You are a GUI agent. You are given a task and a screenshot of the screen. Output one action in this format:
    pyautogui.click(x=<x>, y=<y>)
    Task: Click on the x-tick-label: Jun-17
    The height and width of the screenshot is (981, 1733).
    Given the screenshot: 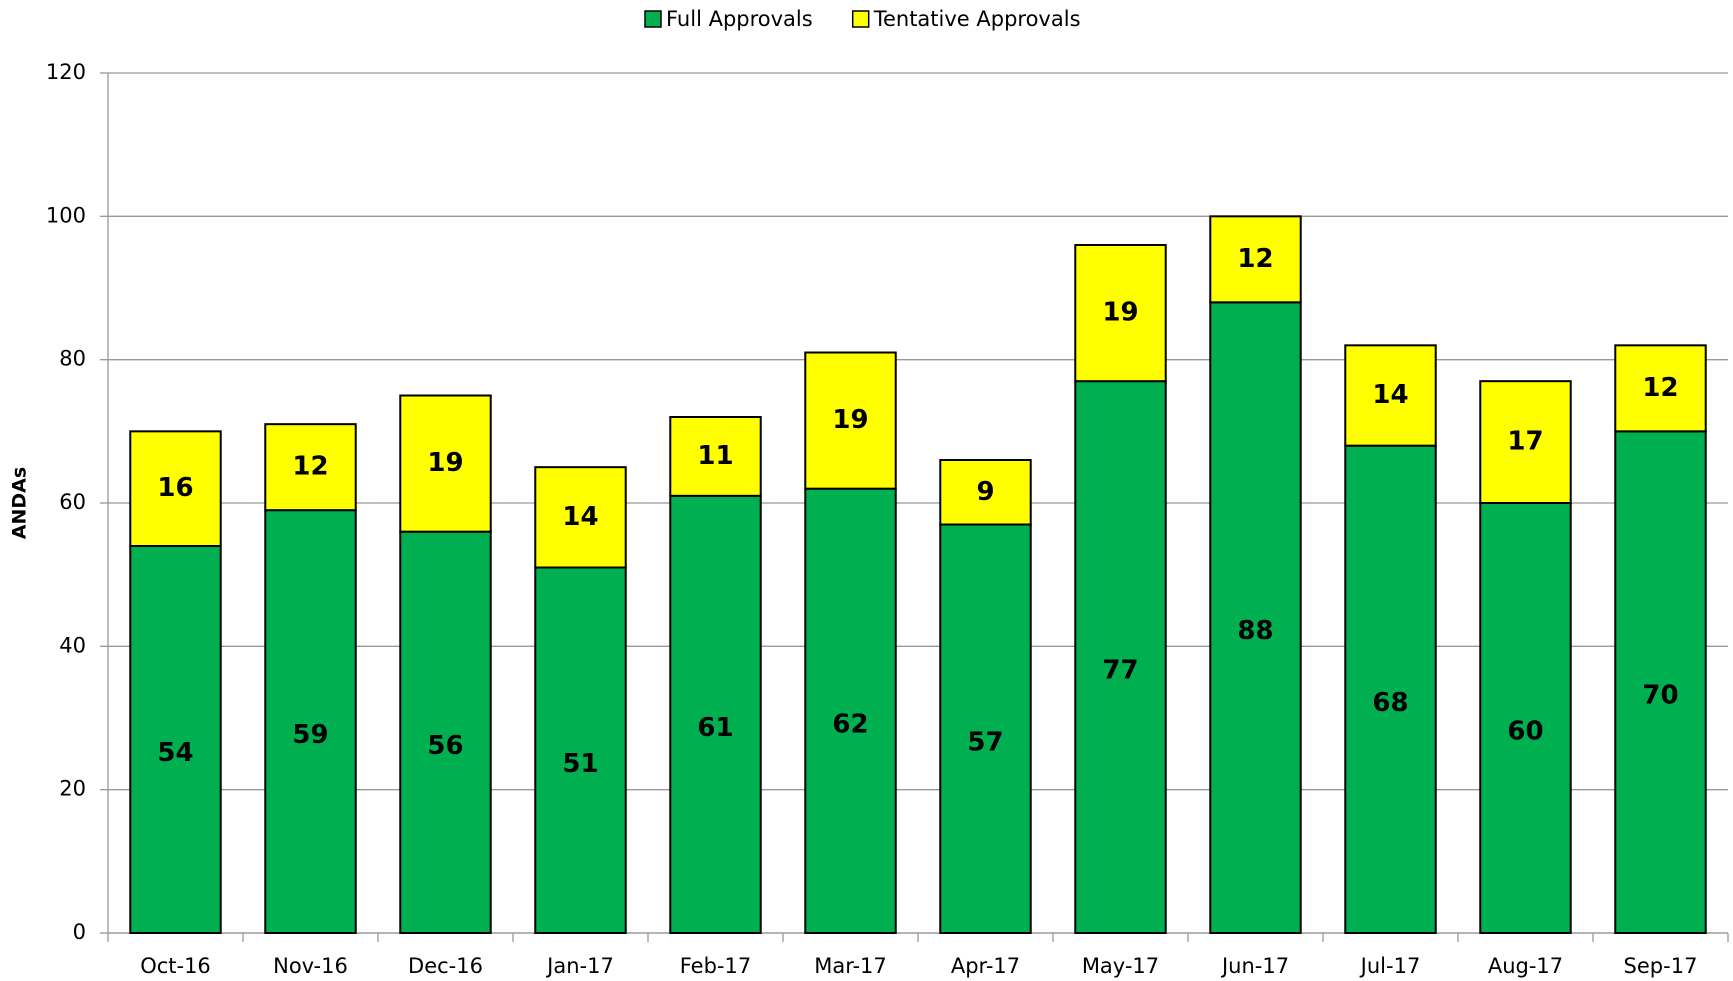 What is the action you would take?
    pyautogui.click(x=1254, y=966)
    